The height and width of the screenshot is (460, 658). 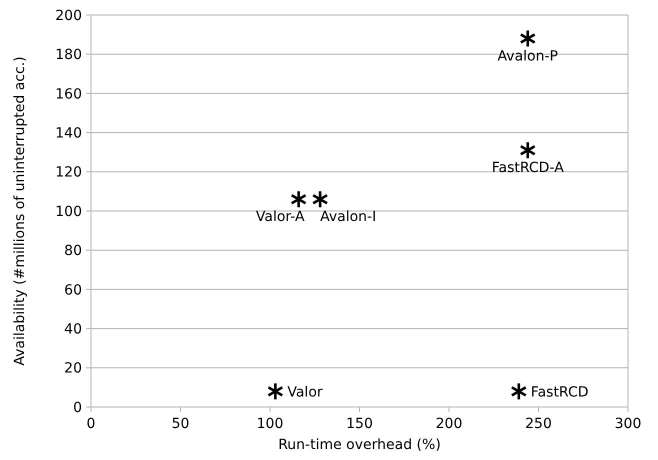 I want to click on y-tick-label: 0, so click(x=77, y=408).